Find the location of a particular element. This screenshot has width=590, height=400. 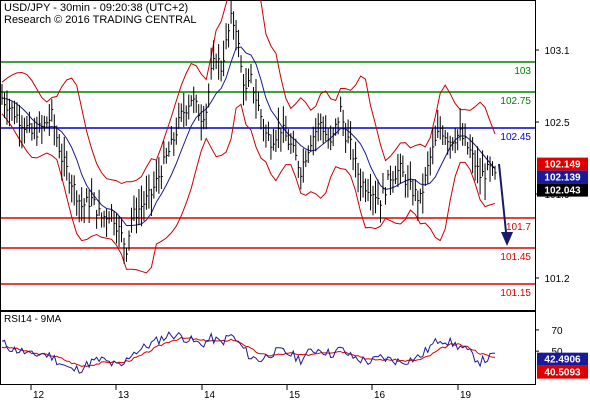

price-tick-label-1: 102.5 is located at coordinates (556, 123).